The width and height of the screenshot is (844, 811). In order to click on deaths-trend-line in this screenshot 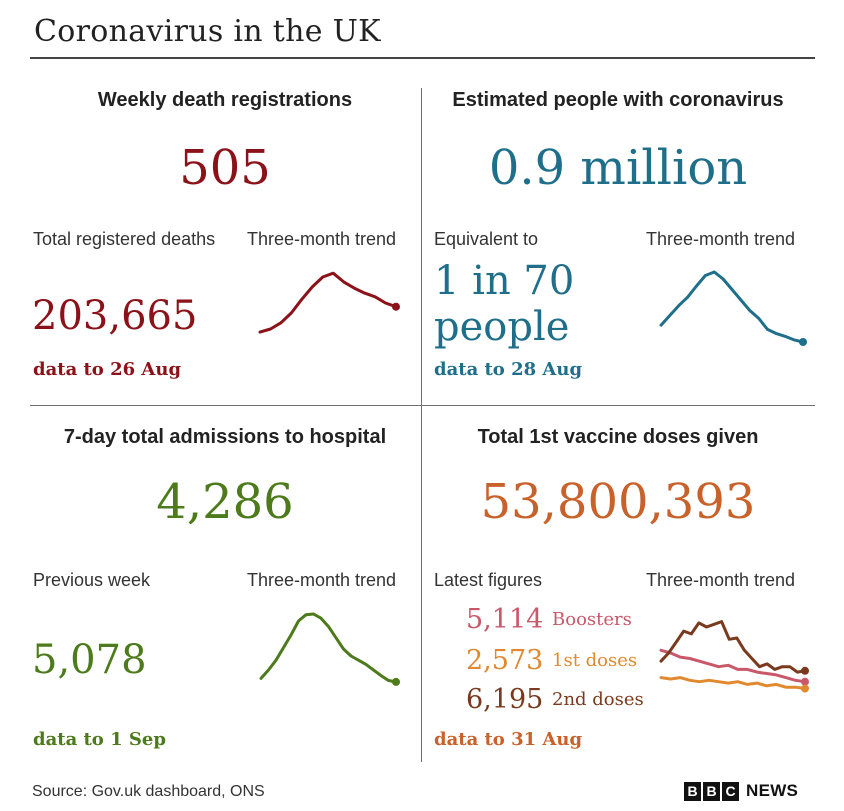, I will do `click(328, 302)`.